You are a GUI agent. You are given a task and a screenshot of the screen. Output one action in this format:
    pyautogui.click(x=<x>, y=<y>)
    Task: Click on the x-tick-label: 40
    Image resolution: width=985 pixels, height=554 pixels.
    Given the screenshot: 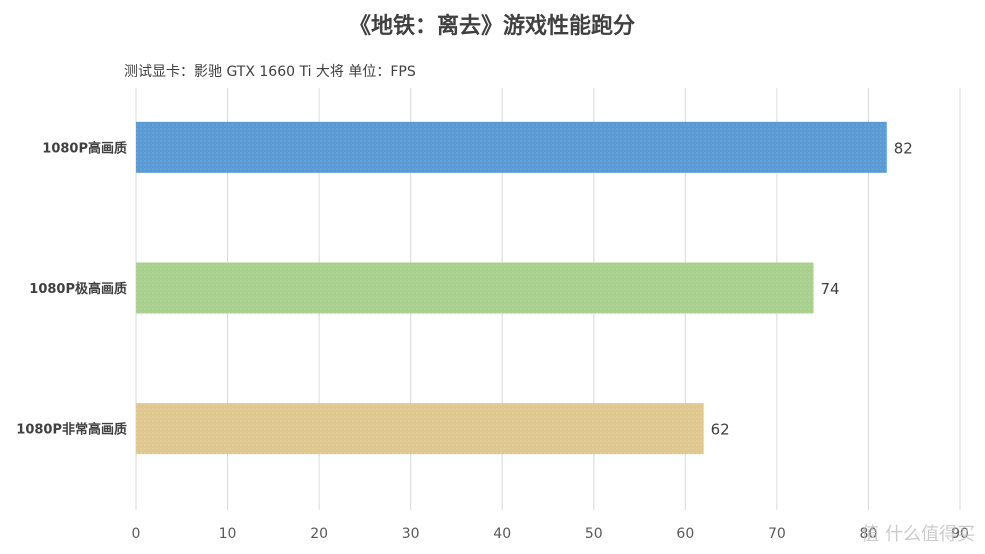 What is the action you would take?
    pyautogui.click(x=502, y=534)
    